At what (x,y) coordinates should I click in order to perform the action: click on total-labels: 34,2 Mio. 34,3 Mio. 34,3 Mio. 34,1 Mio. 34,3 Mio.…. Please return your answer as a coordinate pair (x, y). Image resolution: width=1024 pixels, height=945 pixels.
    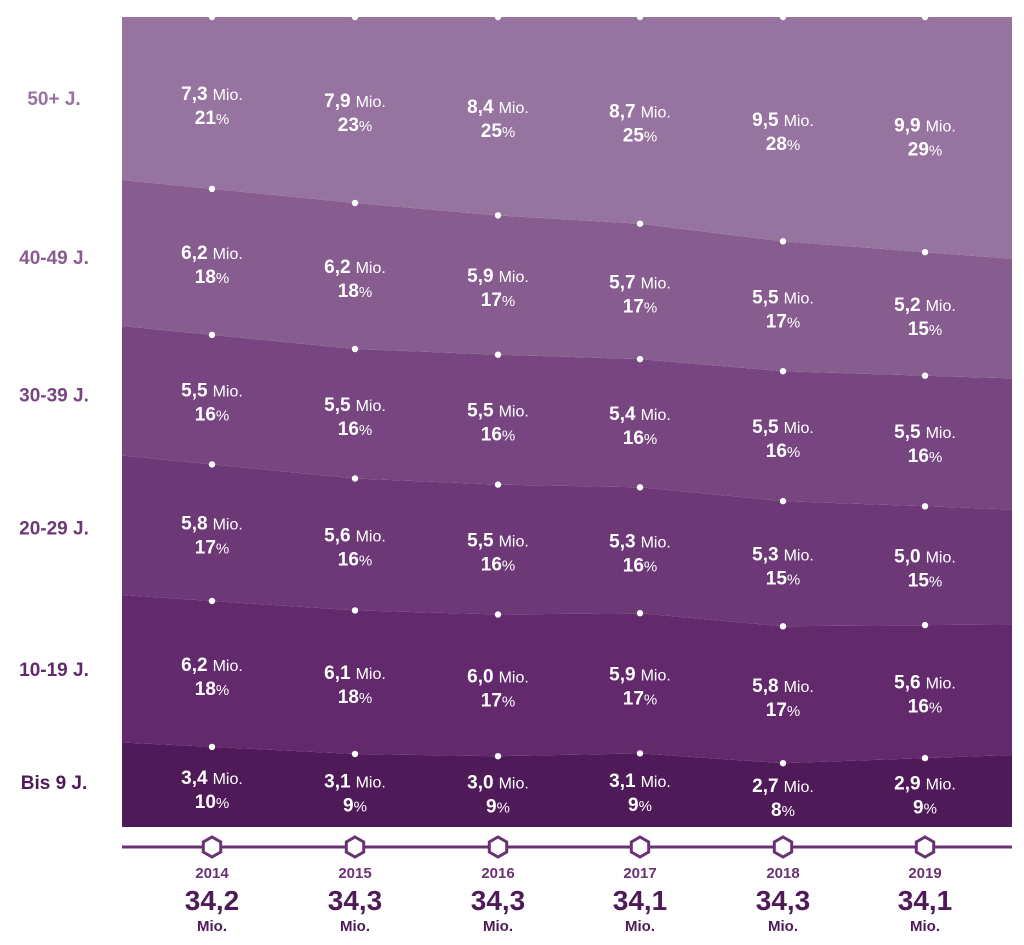
    Looking at the image, I should click on (569, 910).